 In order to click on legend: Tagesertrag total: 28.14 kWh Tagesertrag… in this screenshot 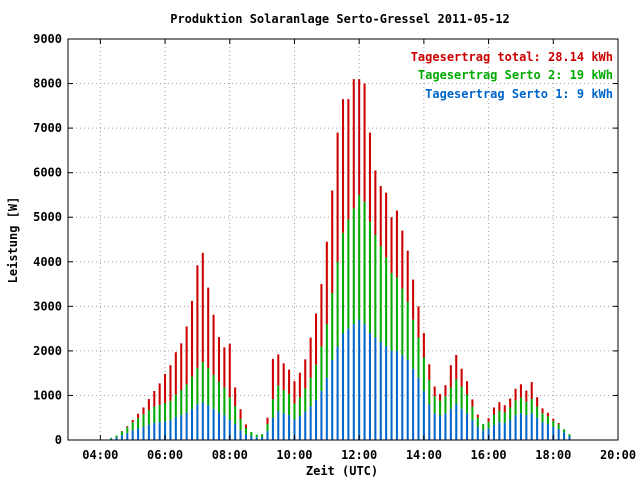, I will do `click(512, 75)`.